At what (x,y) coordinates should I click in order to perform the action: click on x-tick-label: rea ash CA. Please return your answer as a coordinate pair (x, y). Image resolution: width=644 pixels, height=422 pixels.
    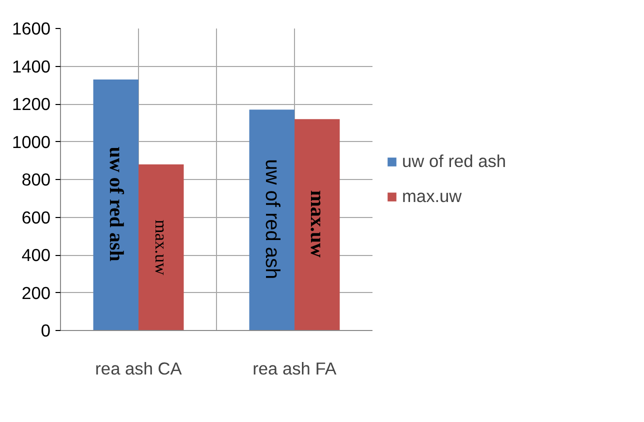
    Looking at the image, I should click on (138, 368).